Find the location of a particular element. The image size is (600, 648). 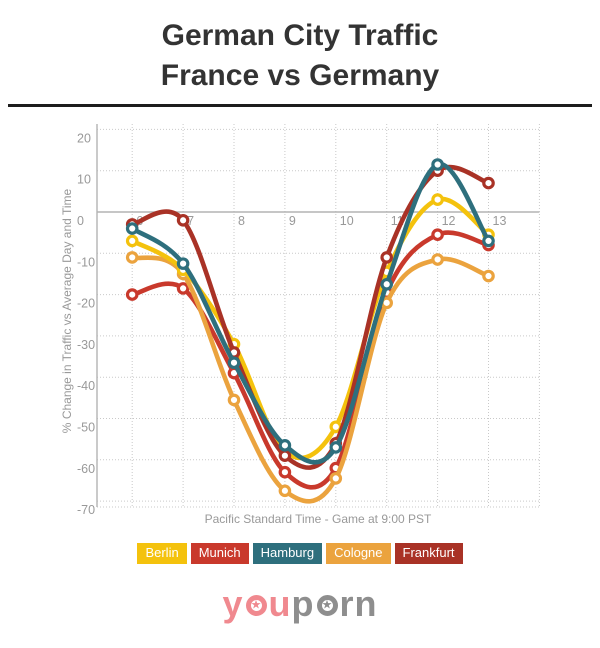

title-line-1: German City Traffic is located at coordinates (300, 35).